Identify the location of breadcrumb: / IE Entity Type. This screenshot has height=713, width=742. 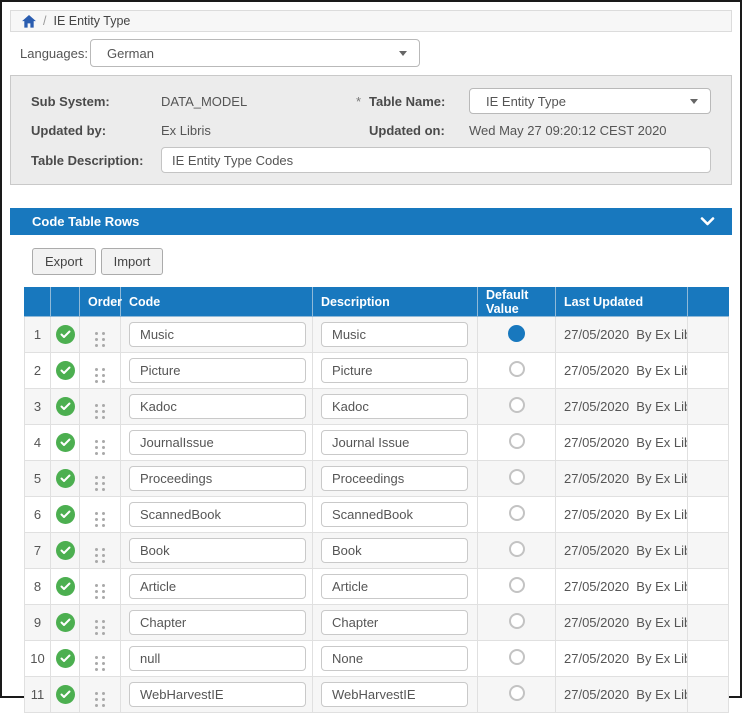
(371, 21).